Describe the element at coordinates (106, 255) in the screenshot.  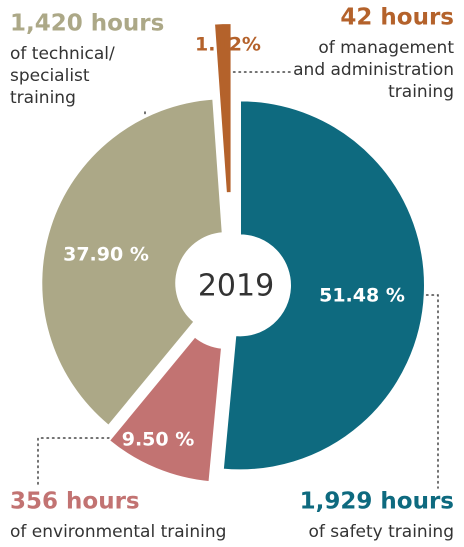
I see `value-label: 37.90 %` at that location.